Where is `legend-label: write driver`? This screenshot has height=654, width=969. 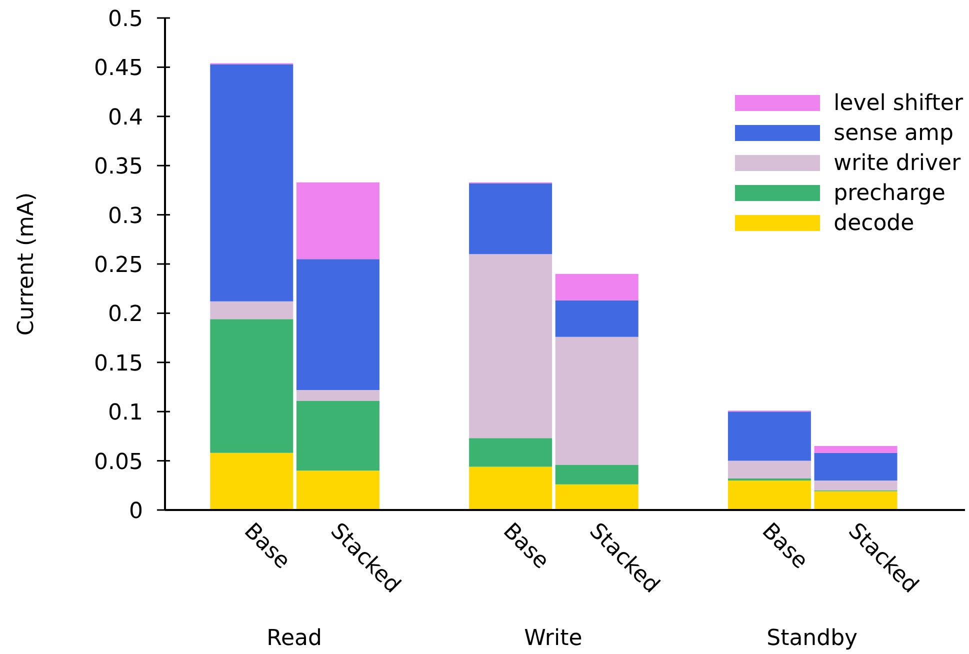
legend-label: write driver is located at coordinates (897, 163).